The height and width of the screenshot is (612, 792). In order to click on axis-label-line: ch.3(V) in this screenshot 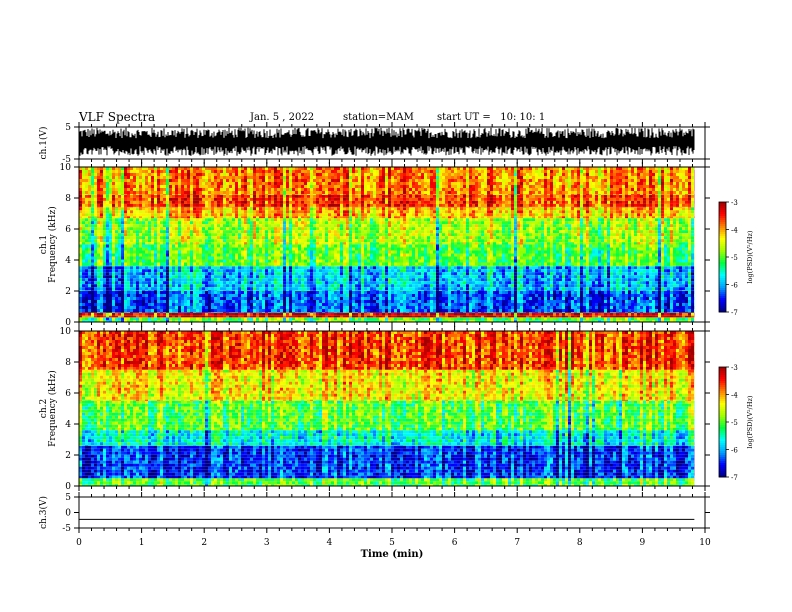, I will do `click(43, 512)`.